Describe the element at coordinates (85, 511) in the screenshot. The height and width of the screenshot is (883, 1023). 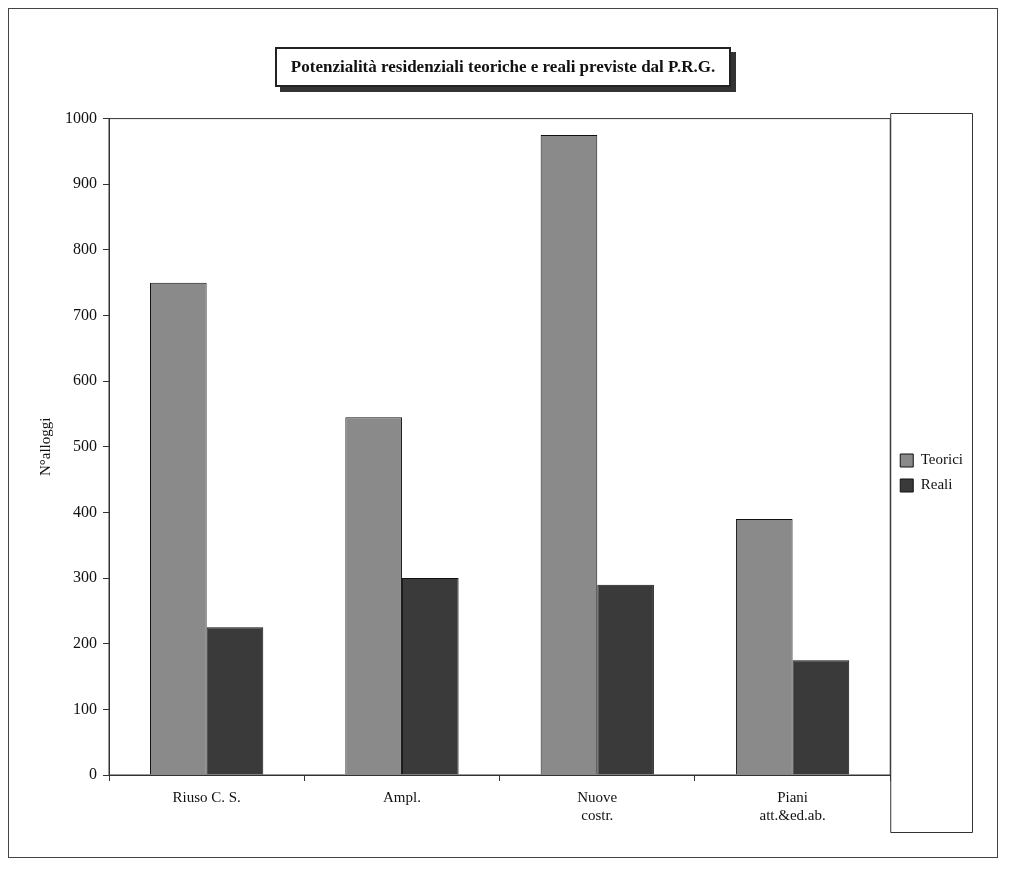
I see `y-tick-label: 400` at that location.